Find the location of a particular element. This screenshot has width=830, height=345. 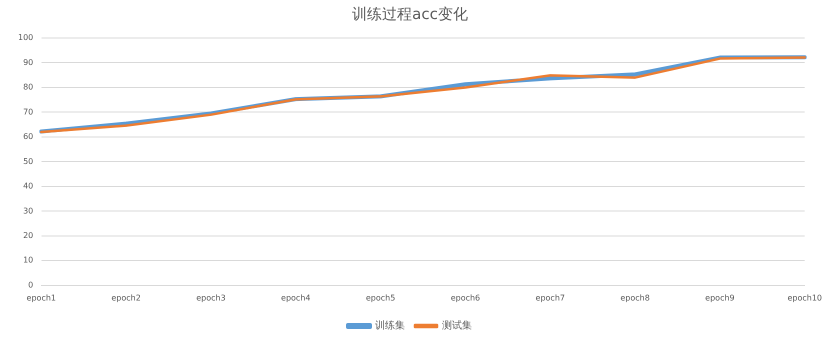

x-tick-label: epoch7 is located at coordinates (550, 297).